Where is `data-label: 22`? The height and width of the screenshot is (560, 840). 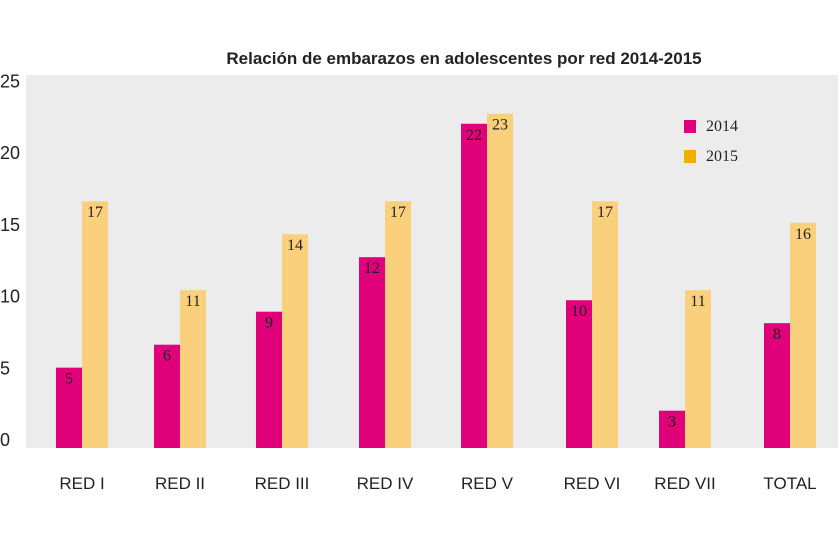 data-label: 22 is located at coordinates (474, 135).